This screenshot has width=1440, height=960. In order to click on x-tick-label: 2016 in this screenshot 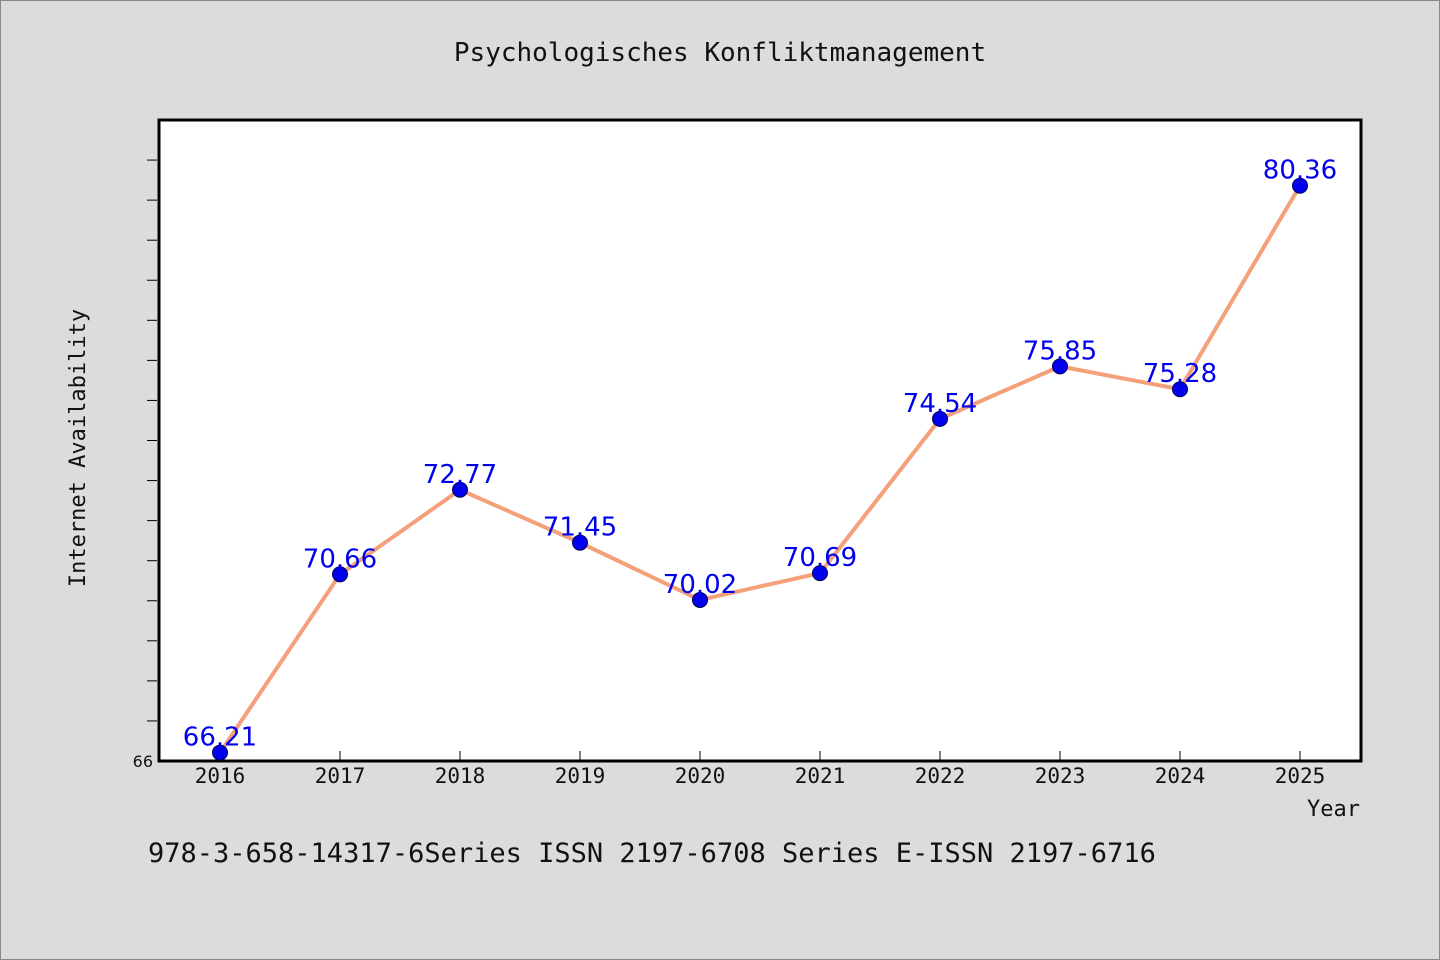, I will do `click(220, 776)`.